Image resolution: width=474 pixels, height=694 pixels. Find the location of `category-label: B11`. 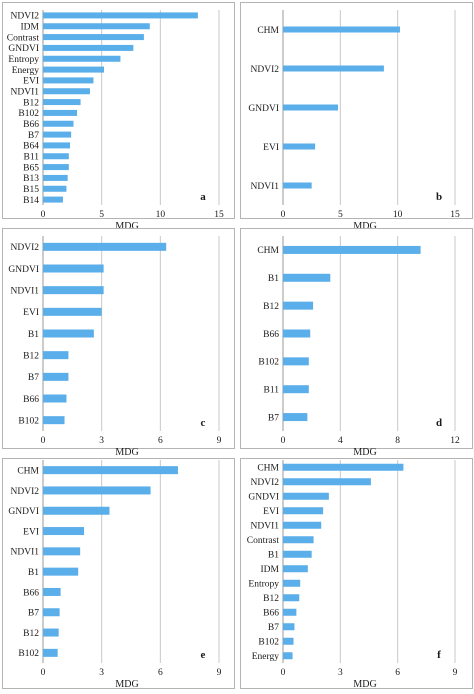

category-label: B11 is located at coordinates (32, 158).